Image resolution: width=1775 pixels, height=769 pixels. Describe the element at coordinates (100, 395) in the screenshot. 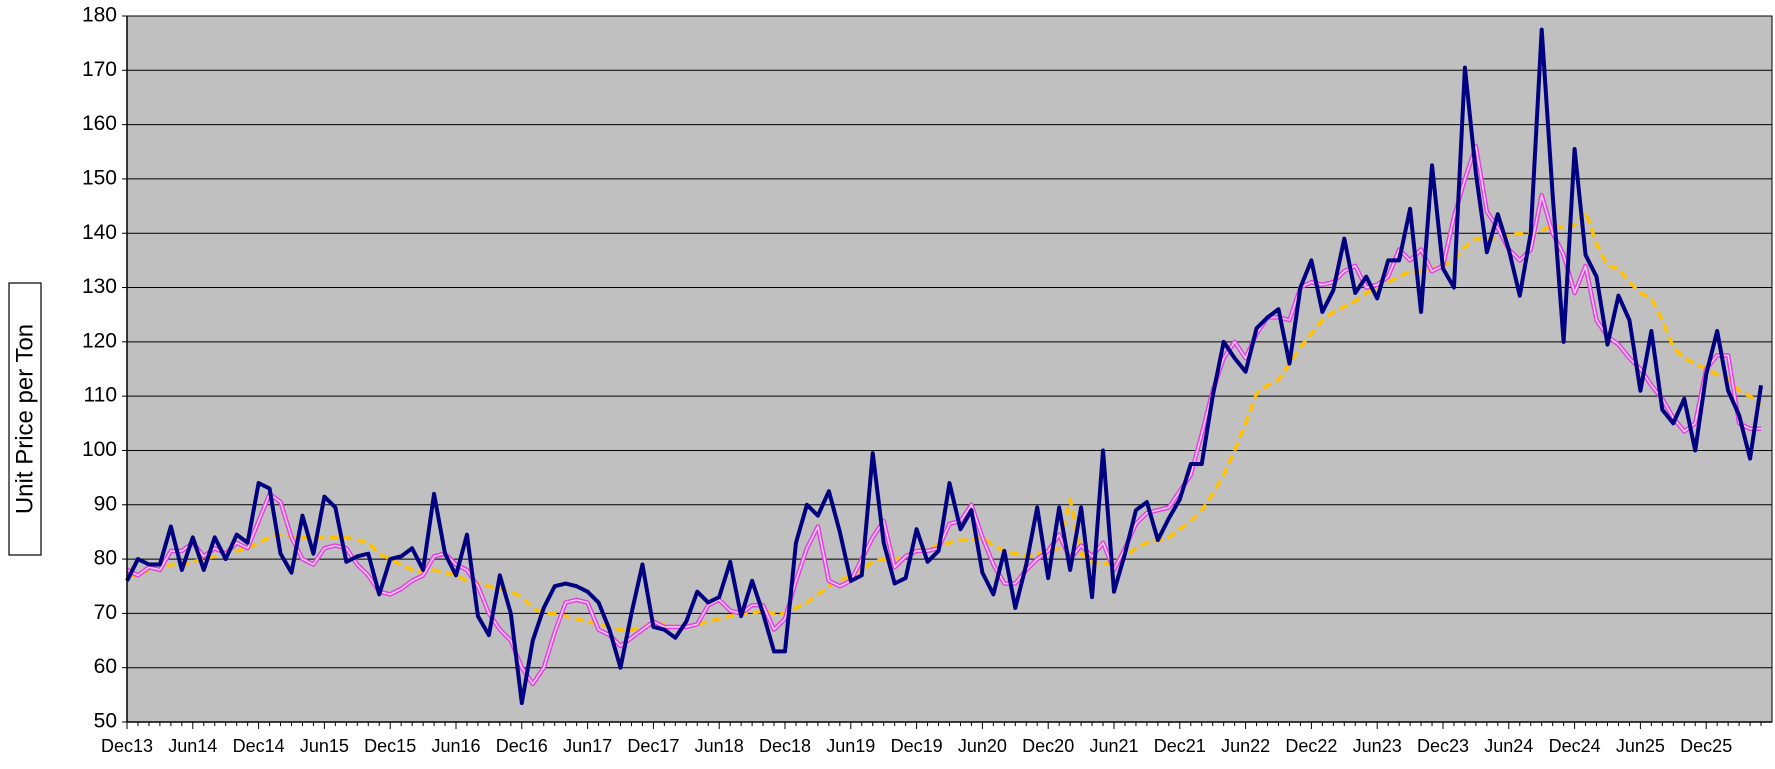

I see `y-tick-label: 110` at that location.